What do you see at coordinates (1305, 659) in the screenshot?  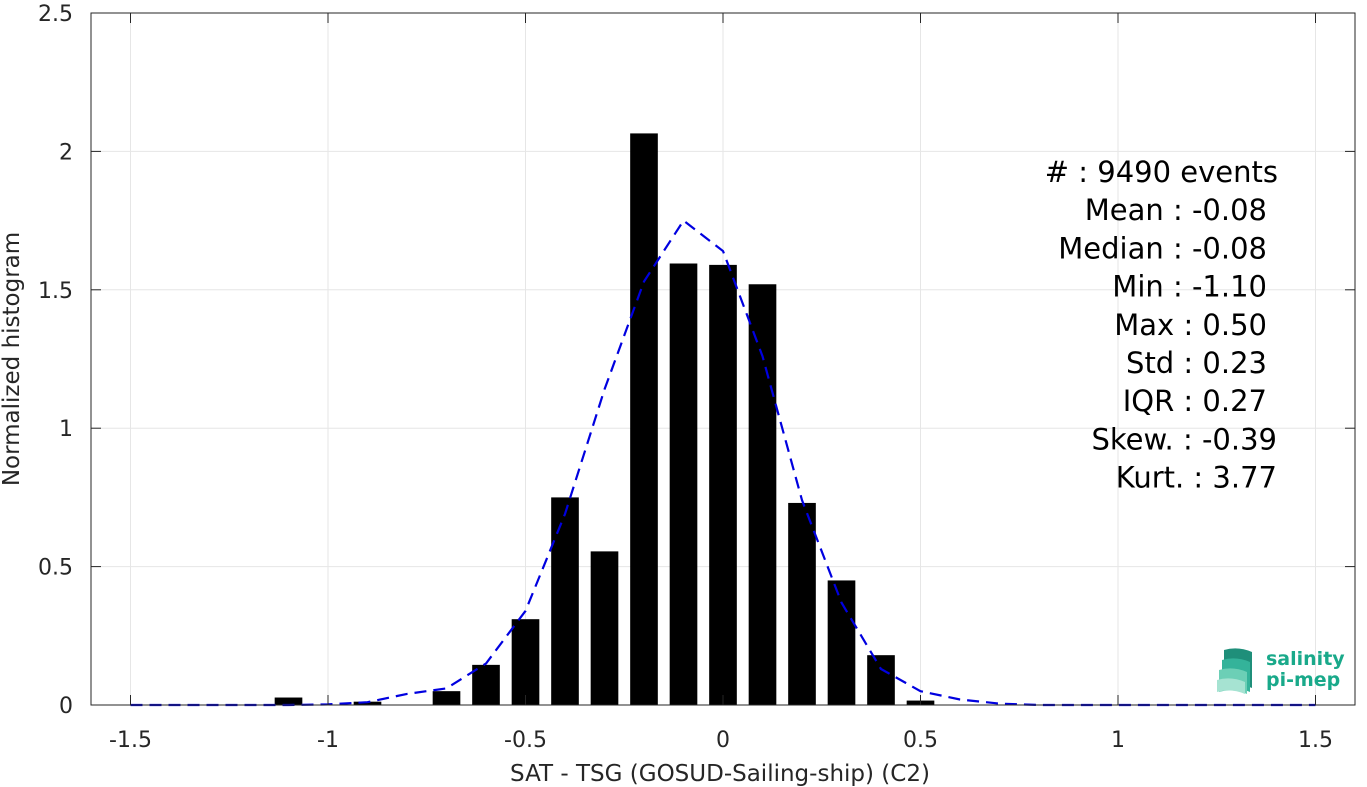 I see `logo-line1: salinity` at bounding box center [1305, 659].